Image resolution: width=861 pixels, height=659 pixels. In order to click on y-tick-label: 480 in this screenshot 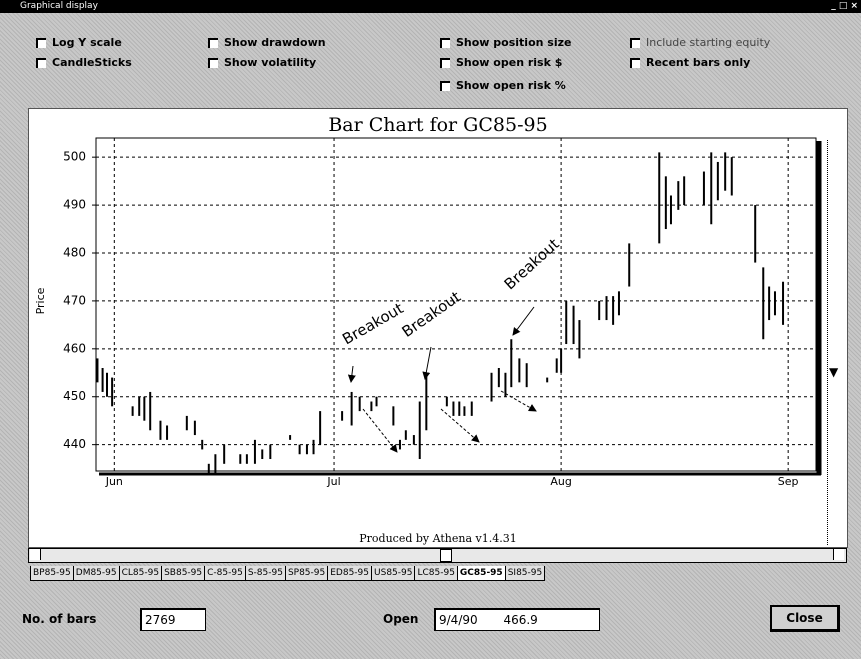, I will do `click(74, 252)`.